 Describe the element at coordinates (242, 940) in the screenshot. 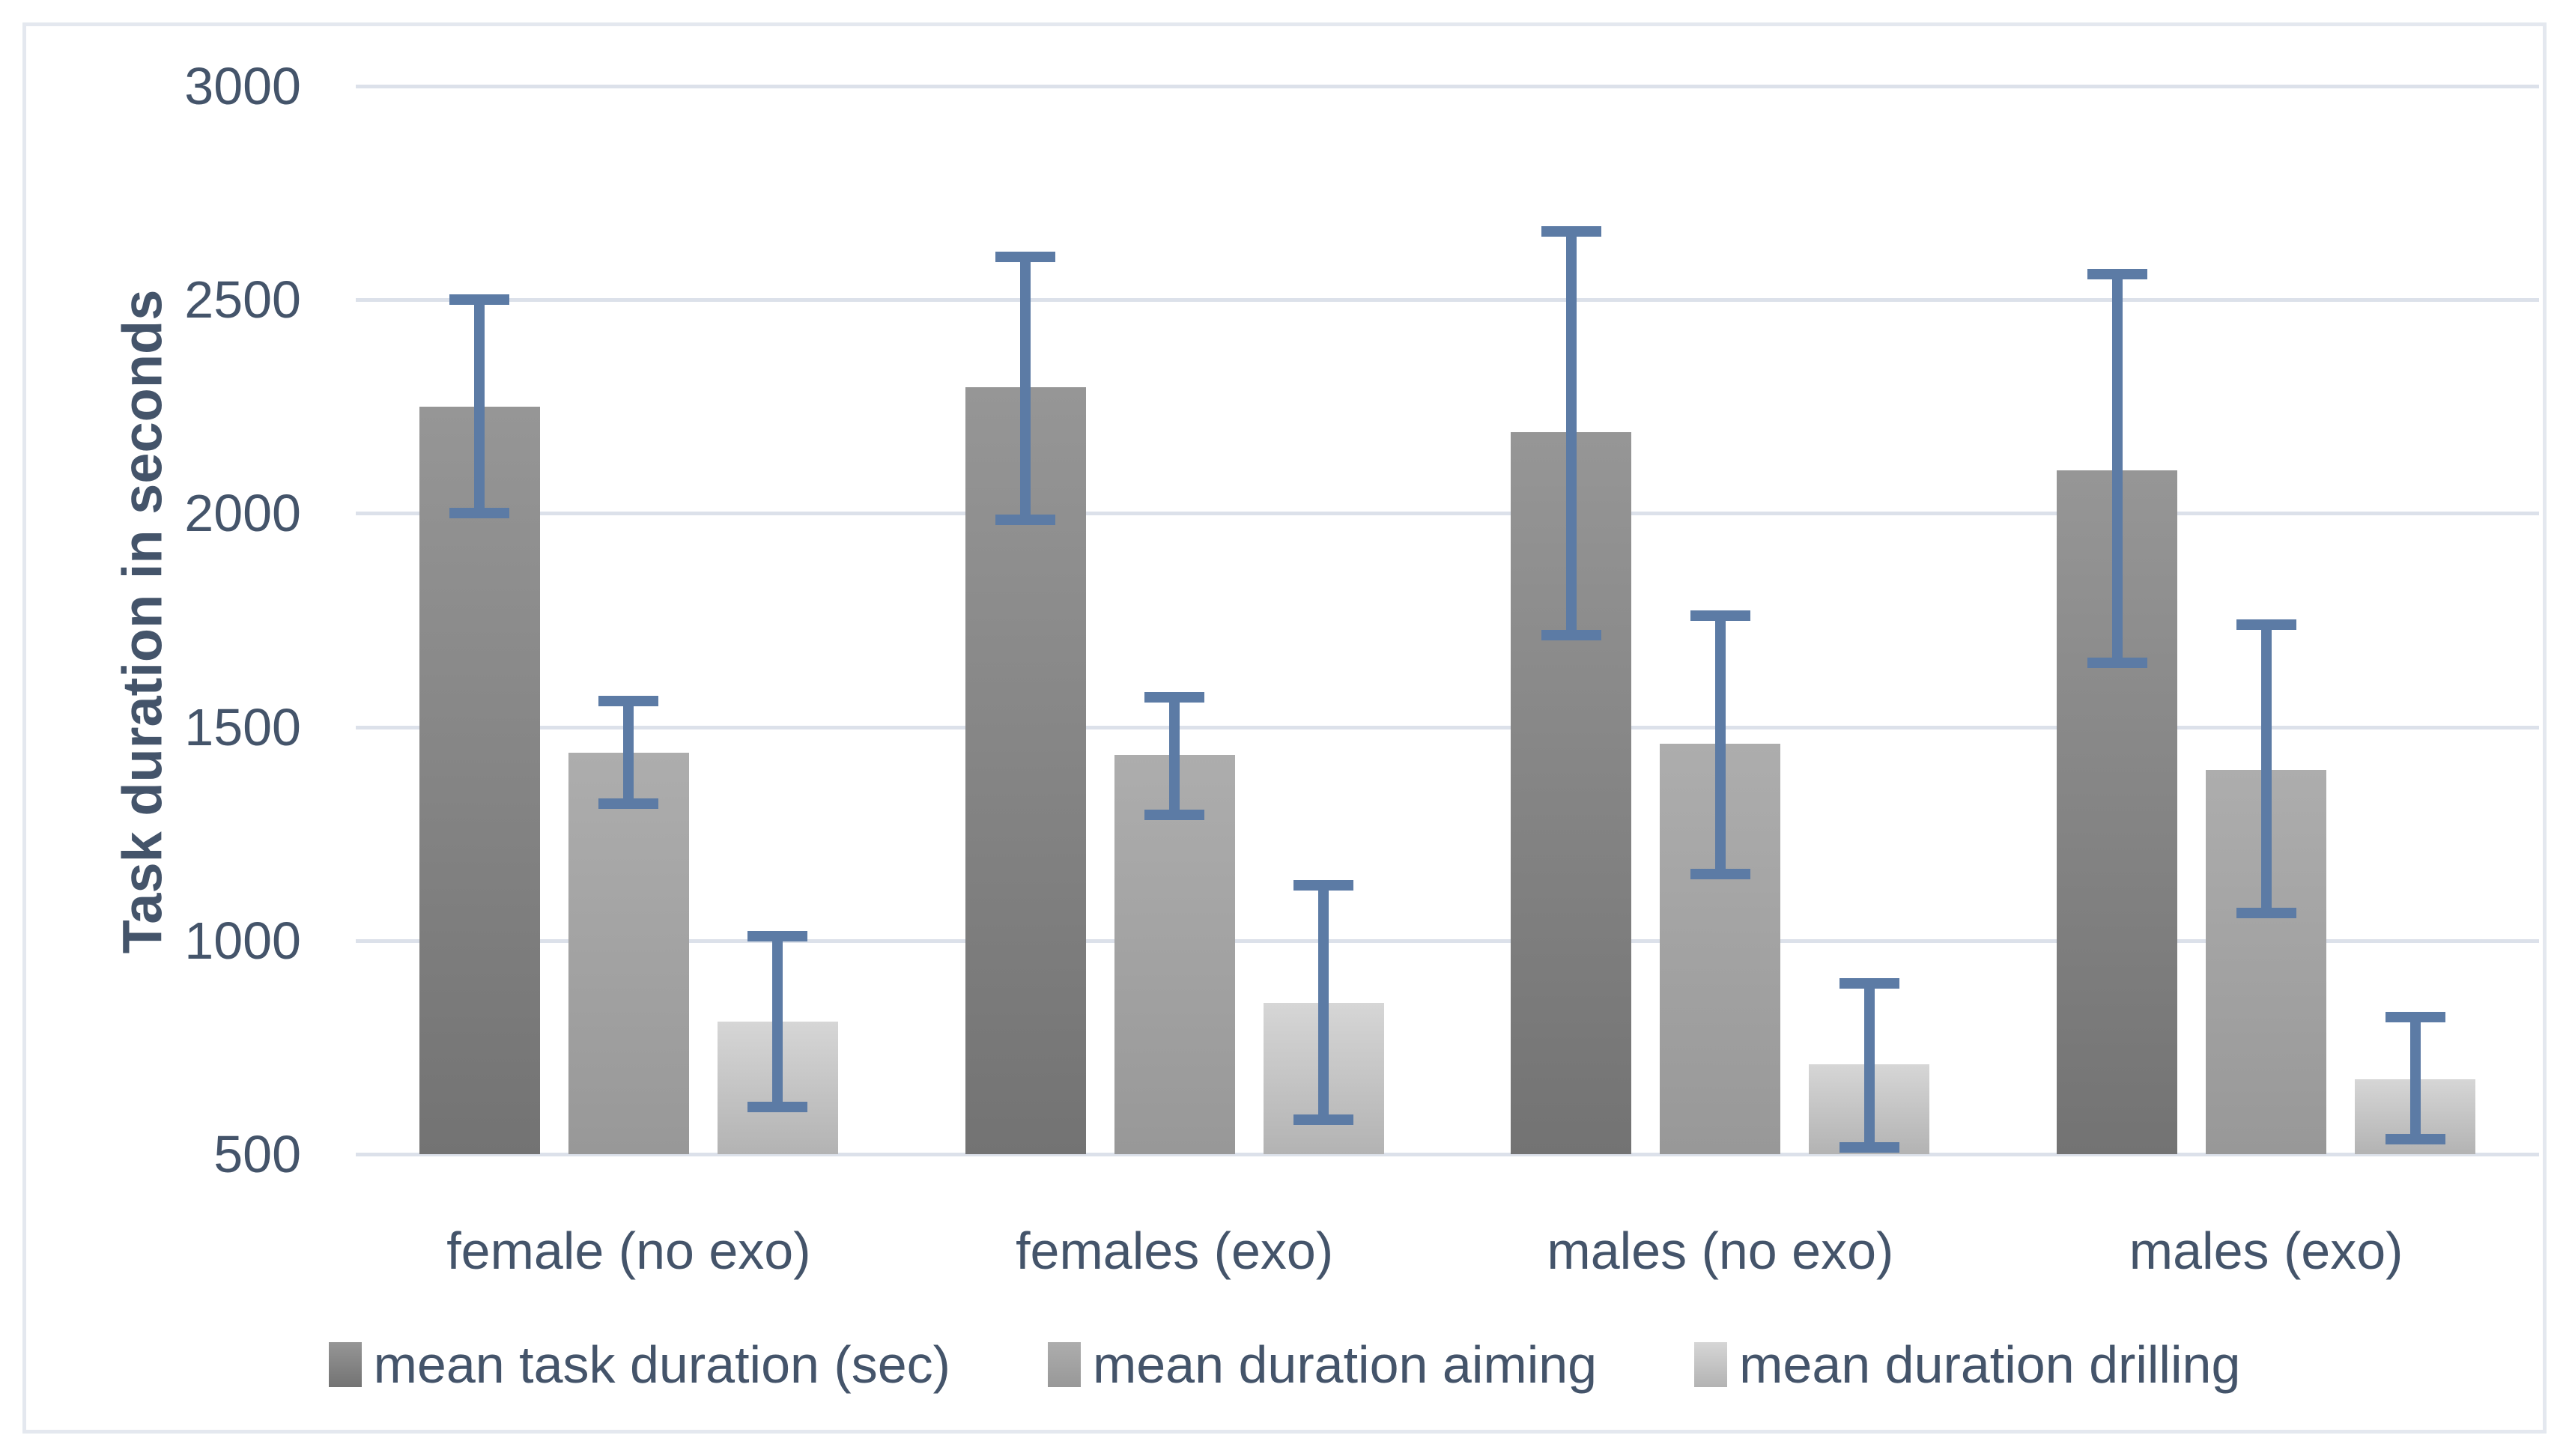

I see `y-tick-label: 1000` at that location.